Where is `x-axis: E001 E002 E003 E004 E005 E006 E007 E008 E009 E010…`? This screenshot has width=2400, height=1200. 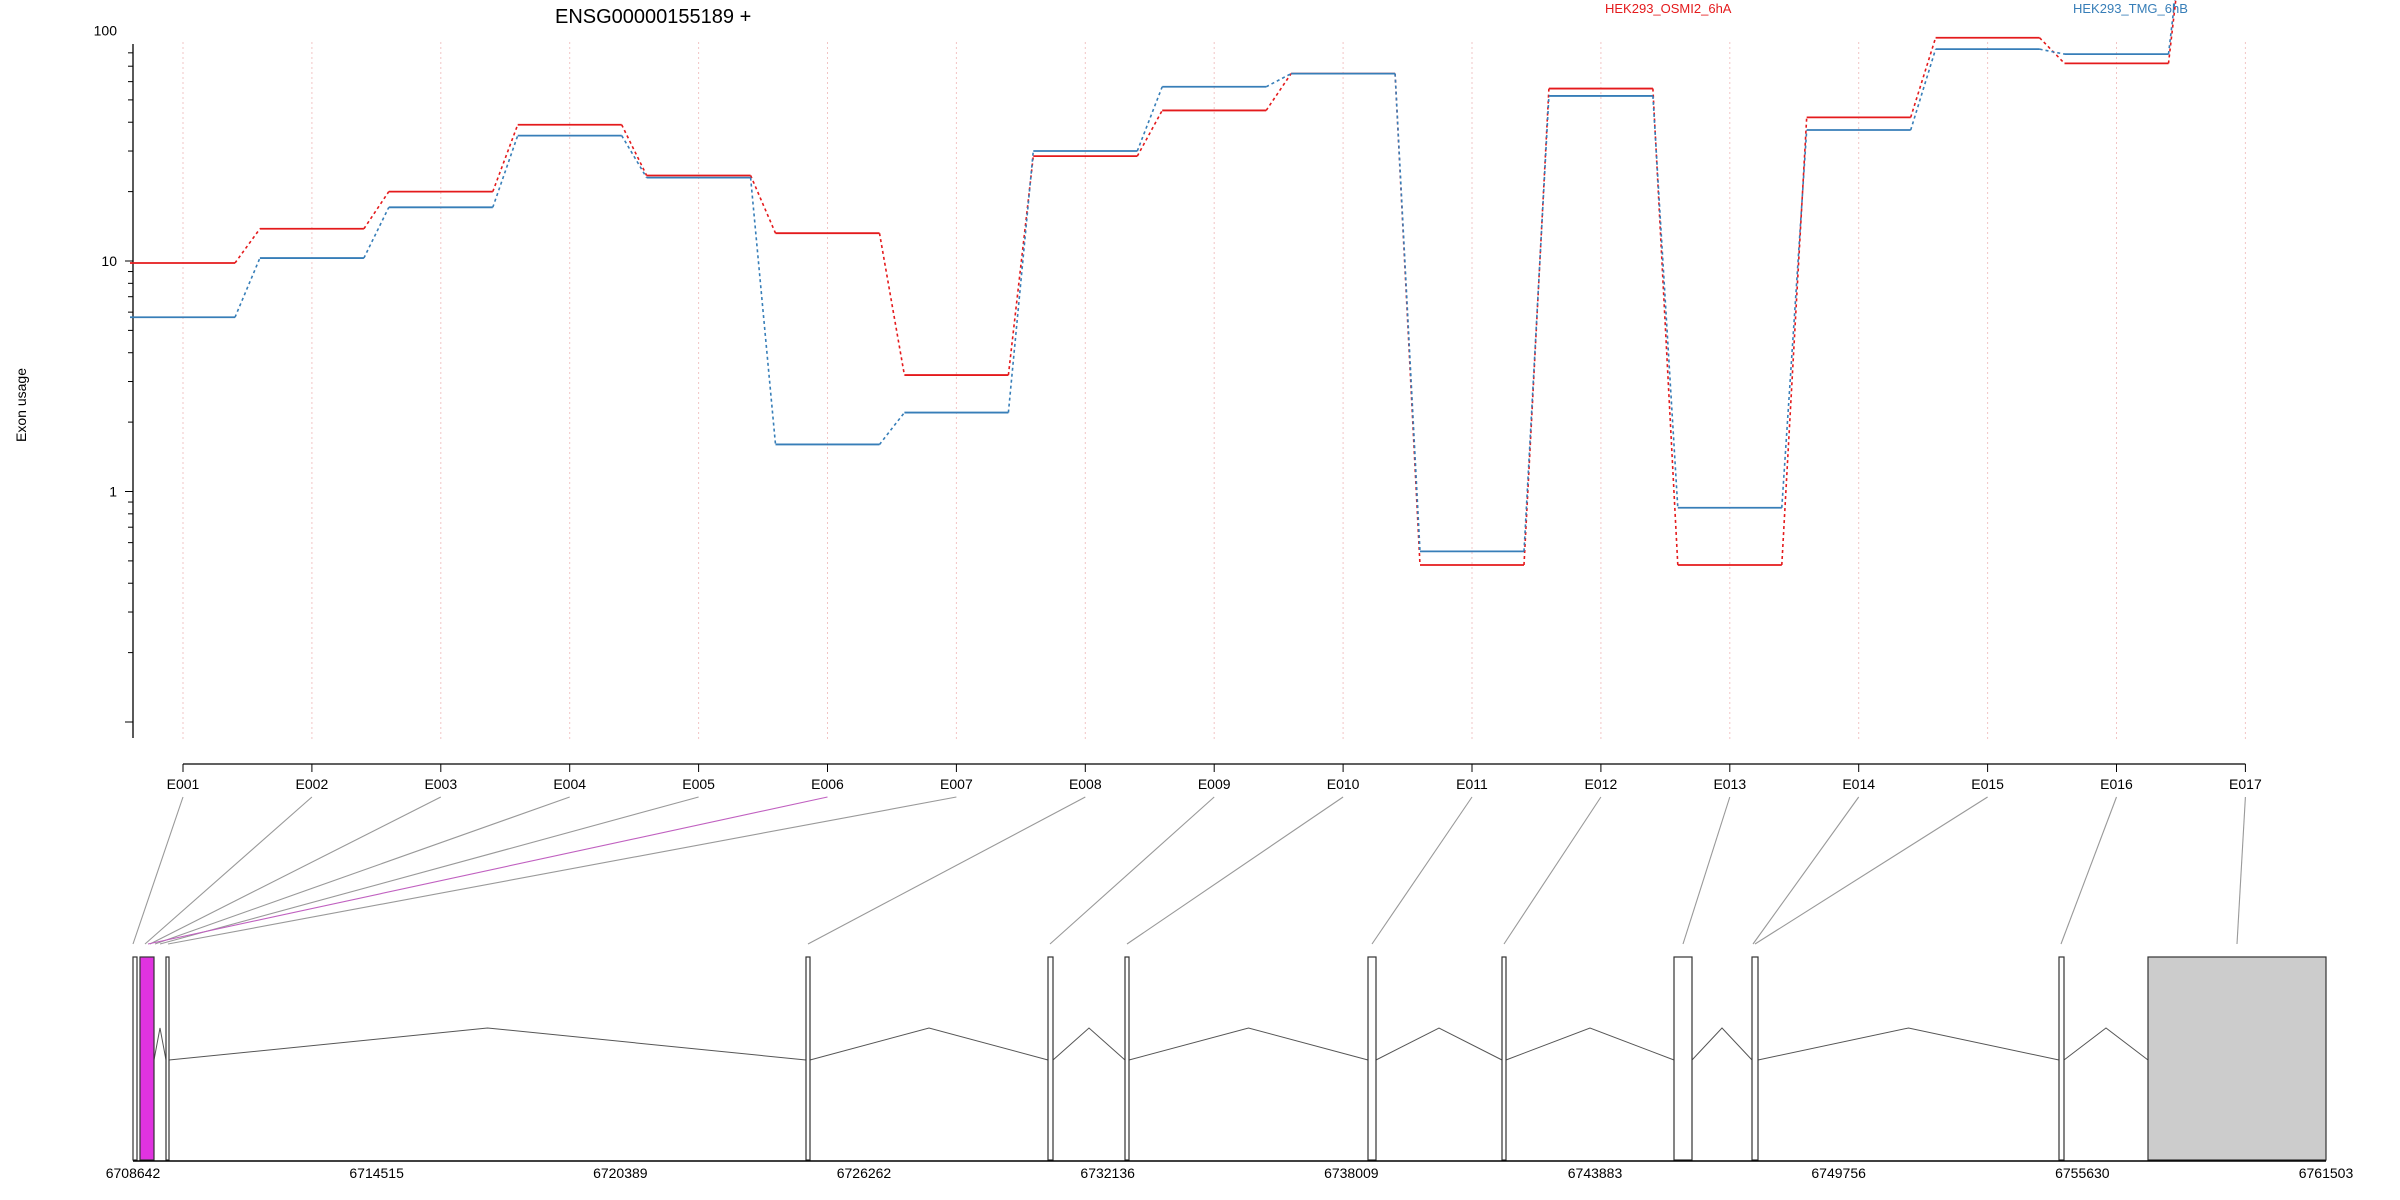 x-axis: E001 E002 E003 E004 E005 E006 E007 E008 E009 E010… is located at coordinates (1214, 777).